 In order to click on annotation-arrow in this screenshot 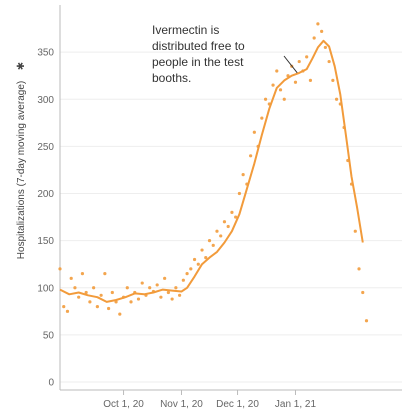, I will do `click(290, 64)`.